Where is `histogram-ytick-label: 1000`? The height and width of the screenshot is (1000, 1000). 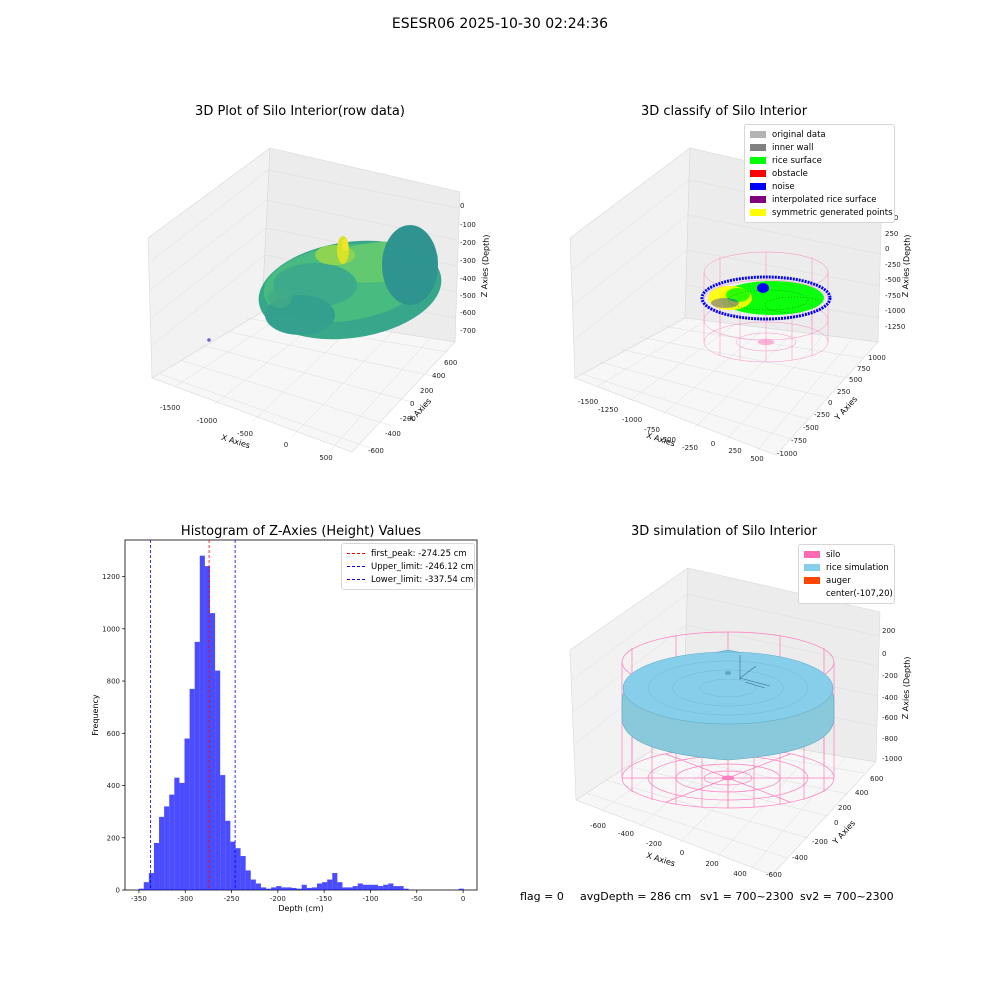 histogram-ytick-label: 1000 is located at coordinates (111, 629).